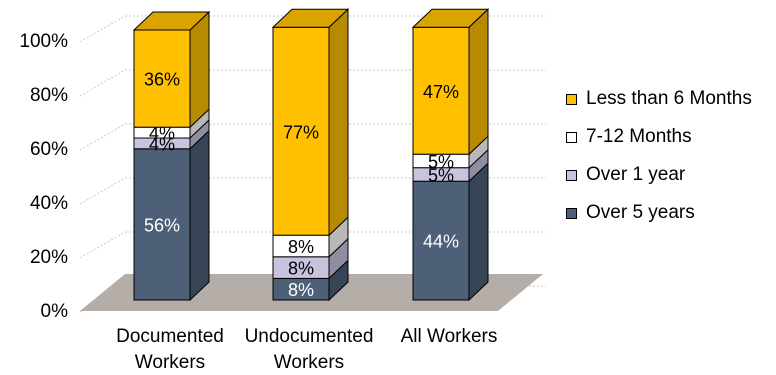 This screenshot has height=375, width=776. What do you see at coordinates (309, 336) in the screenshot?
I see `x-category-label: Undocumented` at bounding box center [309, 336].